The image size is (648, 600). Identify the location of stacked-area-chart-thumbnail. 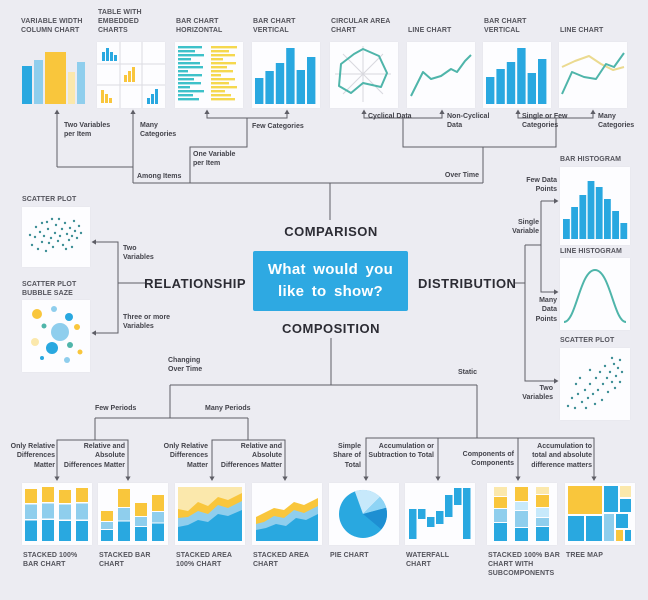
(287, 519).